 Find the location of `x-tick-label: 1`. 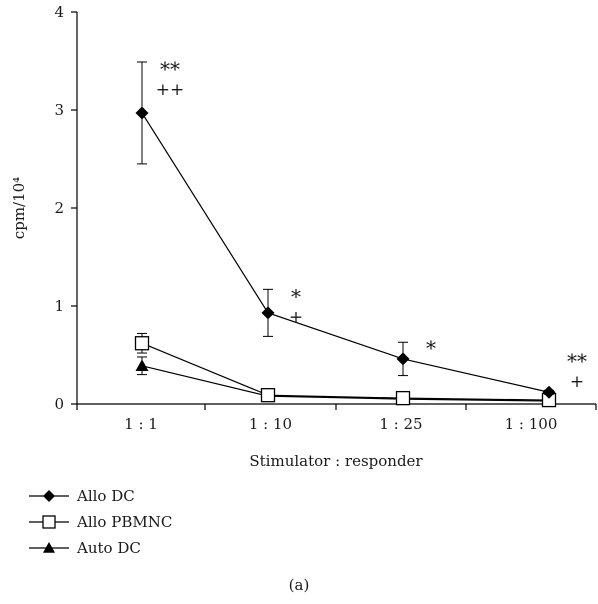

x-tick-label: 1 is located at coordinates (141, 424).